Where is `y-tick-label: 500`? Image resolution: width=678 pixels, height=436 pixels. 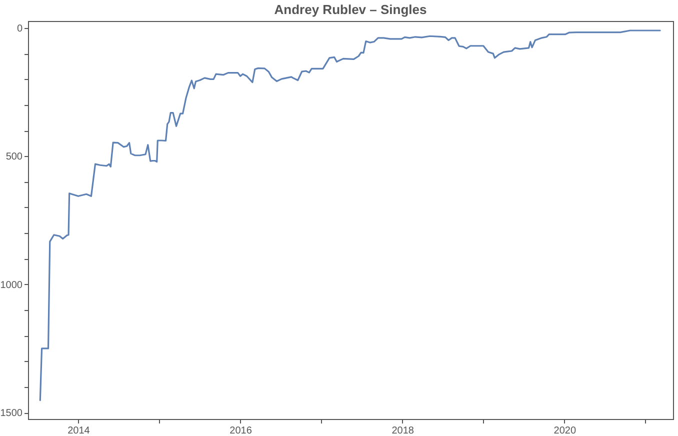 y-tick-label: 500 is located at coordinates (14, 157).